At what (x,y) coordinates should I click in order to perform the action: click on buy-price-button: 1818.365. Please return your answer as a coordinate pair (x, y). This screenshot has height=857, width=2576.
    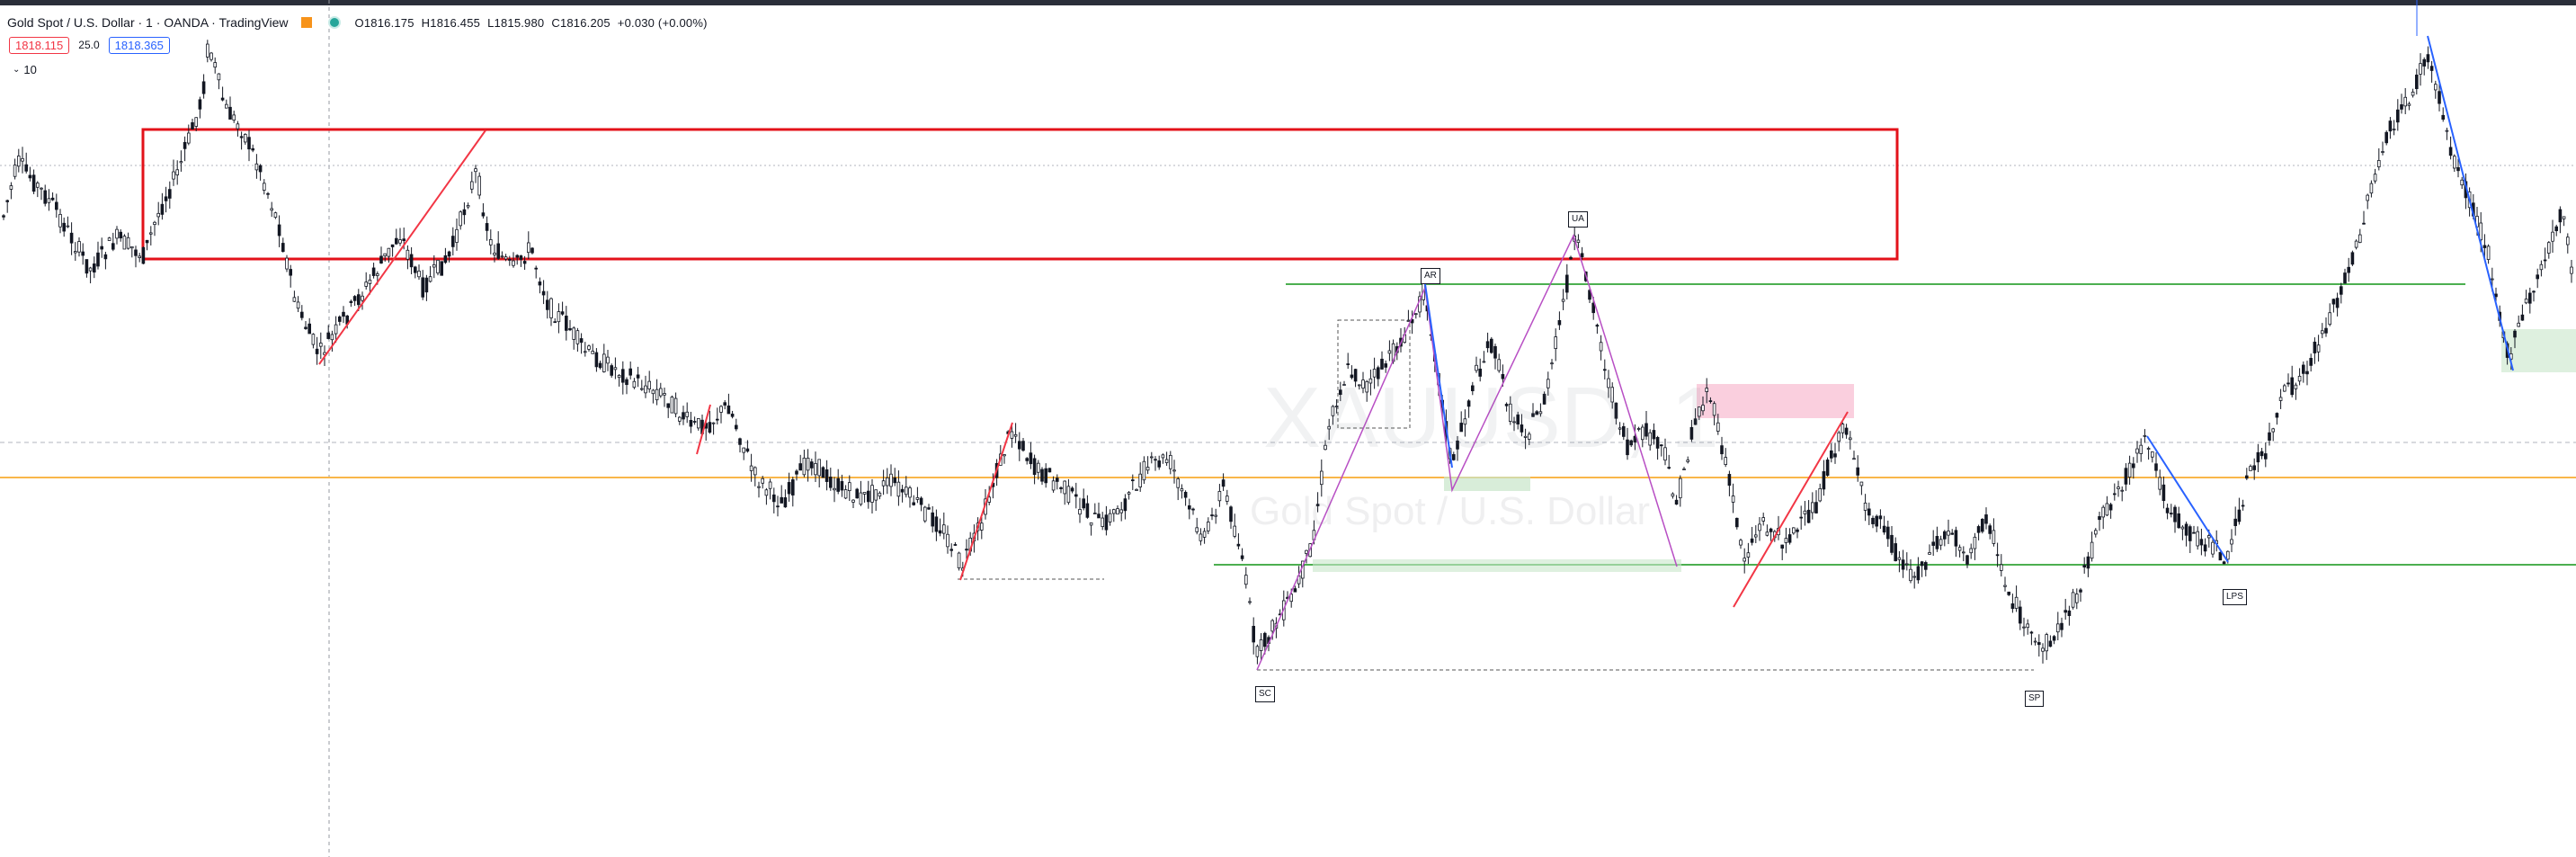
    Looking at the image, I should click on (139, 45).